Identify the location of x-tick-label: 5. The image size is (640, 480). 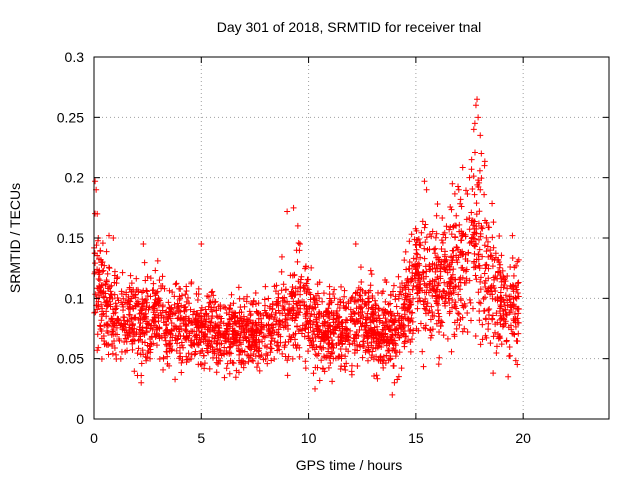
(201, 438).